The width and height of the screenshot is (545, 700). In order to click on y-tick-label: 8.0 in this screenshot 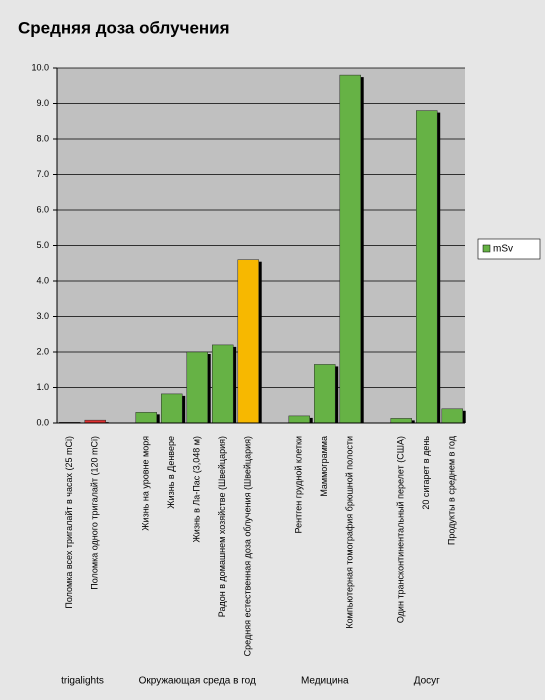, I will do `click(42, 138)`.